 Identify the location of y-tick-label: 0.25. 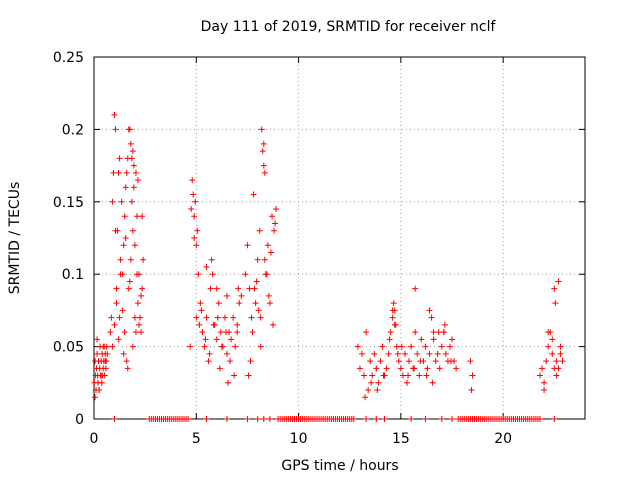
(68, 58).